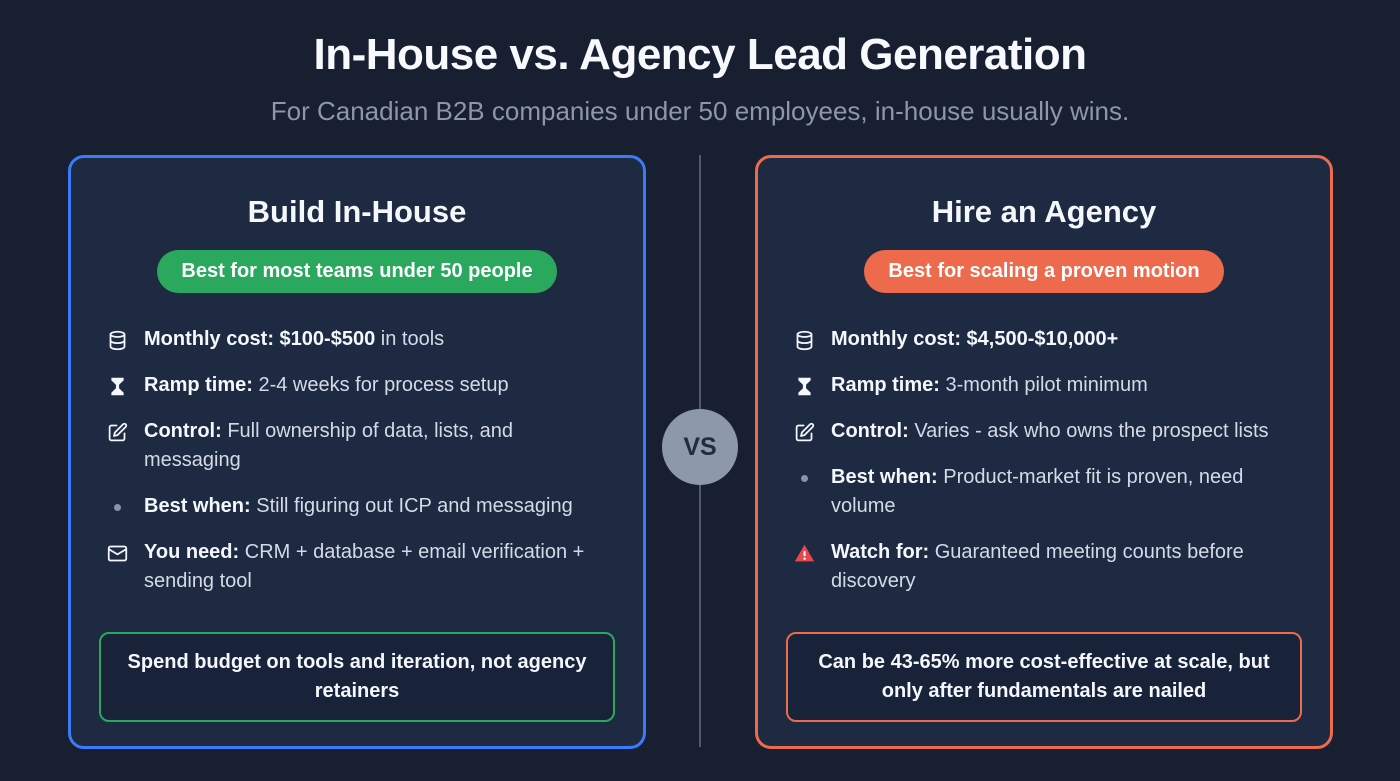 This screenshot has height=781, width=1400. Describe the element at coordinates (357, 271) in the screenshot. I see `in-house-badge: Best for most teams under 50 people` at that location.